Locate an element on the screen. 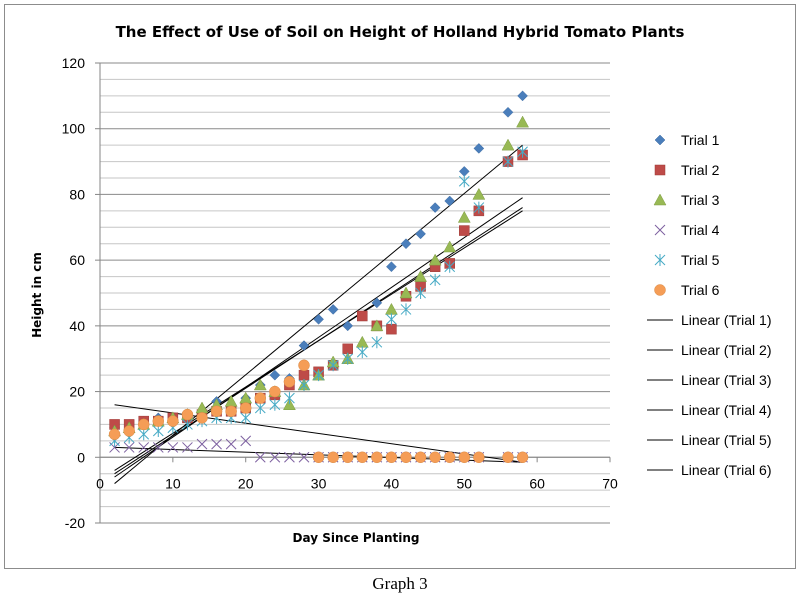 This screenshot has width=800, height=600. legend-item: Linear (Trial 6) is located at coordinates (709, 470).